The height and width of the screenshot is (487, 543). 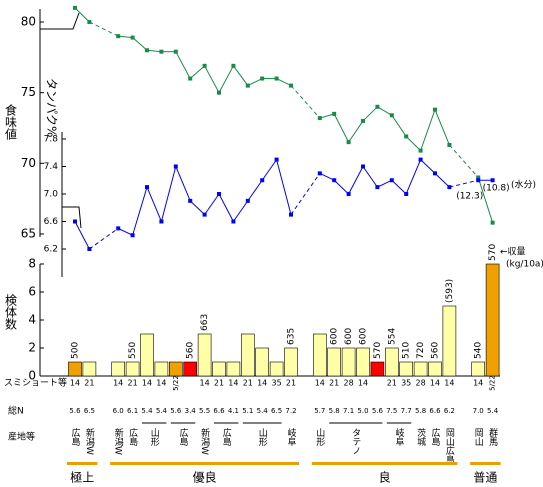 I want to click on total-n: 6.0, so click(x=118, y=411).